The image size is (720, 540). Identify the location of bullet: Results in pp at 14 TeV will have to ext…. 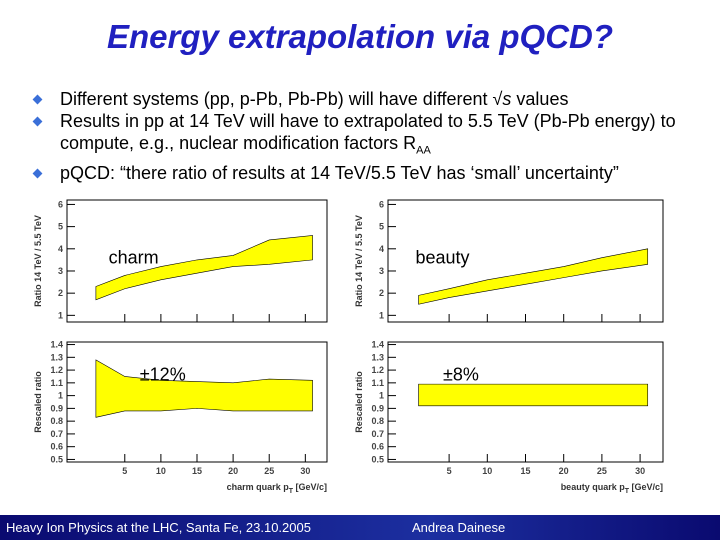
(365, 136).